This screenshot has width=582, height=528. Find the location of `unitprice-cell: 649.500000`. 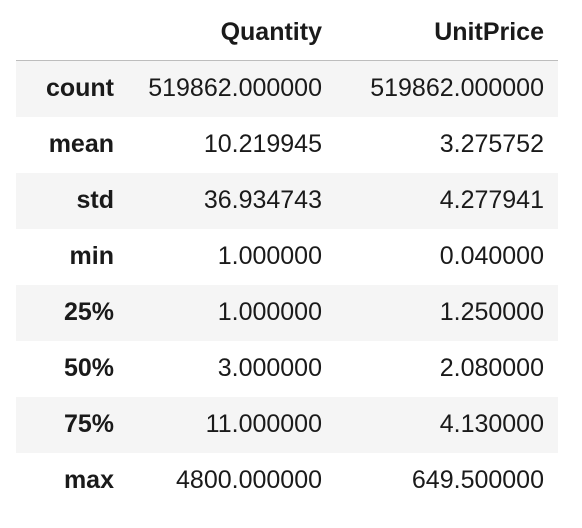

unitprice-cell: 649.500000 is located at coordinates (477, 480).